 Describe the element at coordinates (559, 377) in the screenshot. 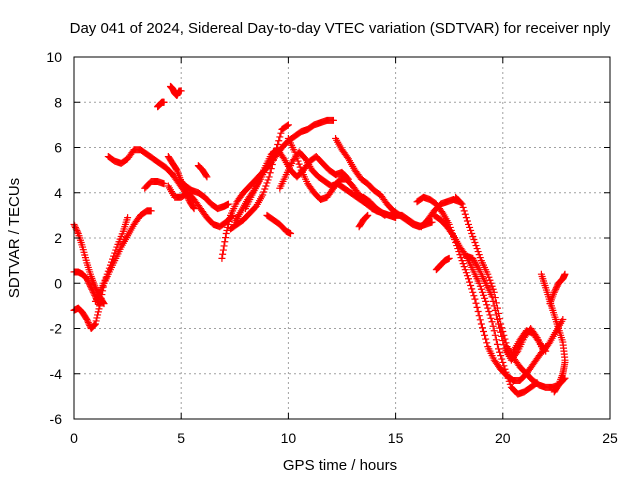

I see `series-arc30` at that location.